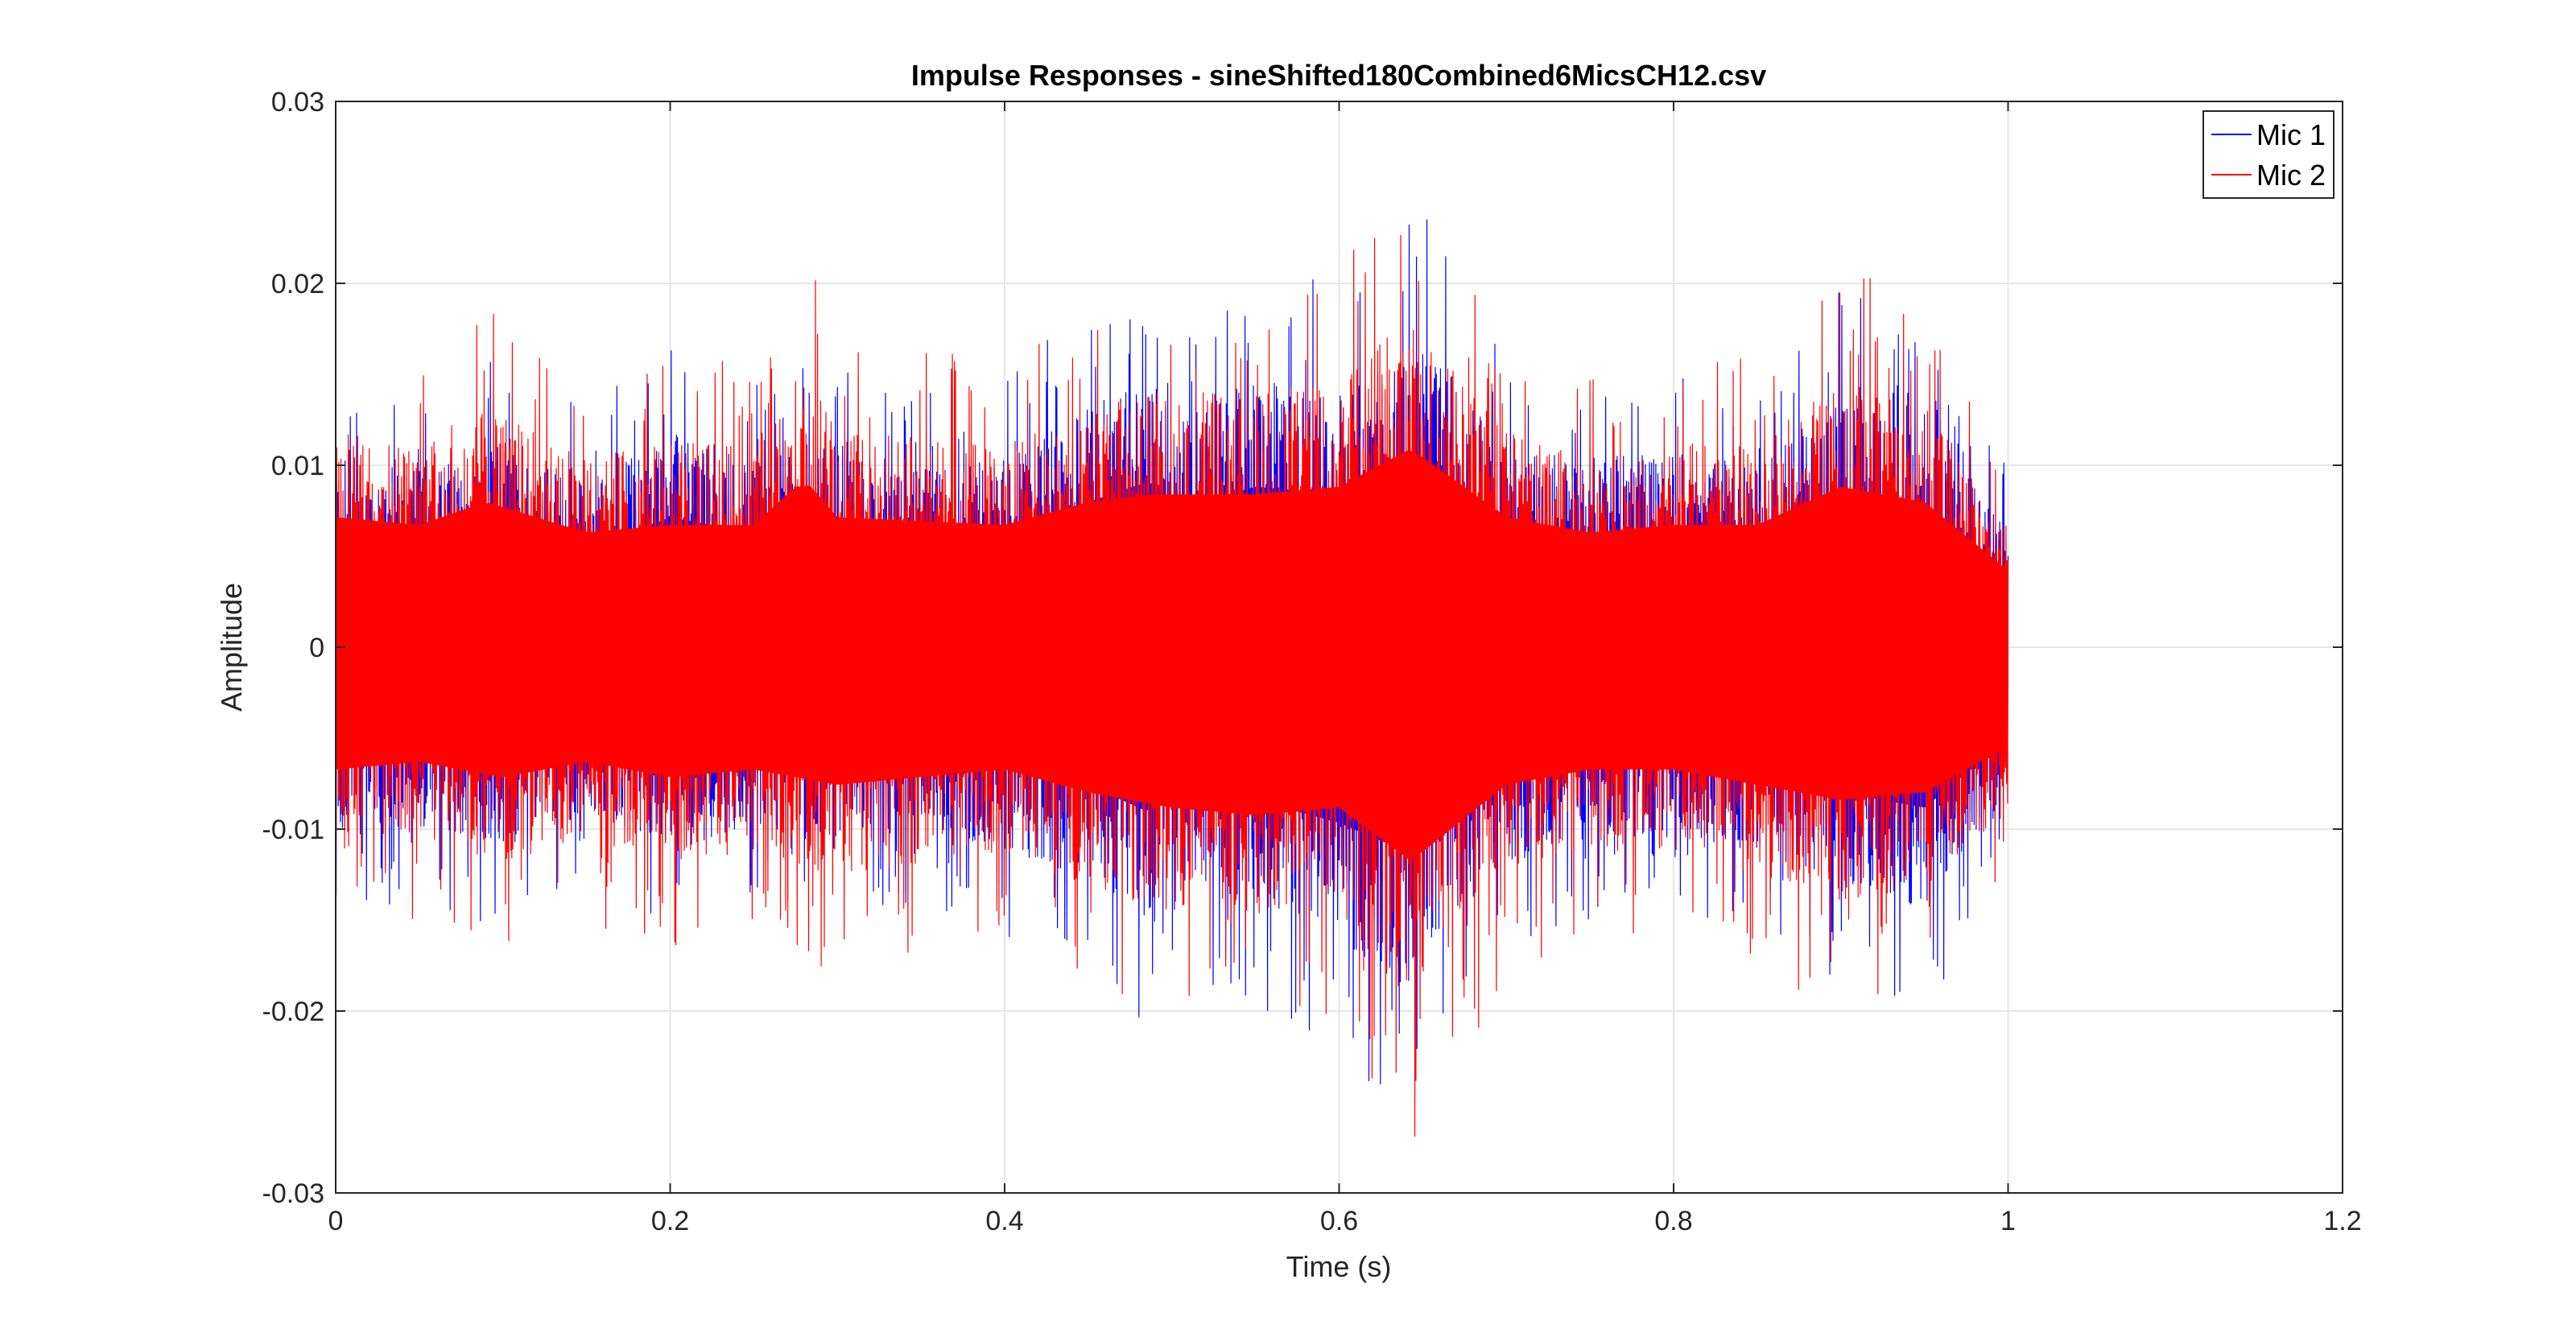 Image resolution: width=2576 pixels, height=1333 pixels. I want to click on legend-label-mic-1: Mic 1, so click(2291, 134).